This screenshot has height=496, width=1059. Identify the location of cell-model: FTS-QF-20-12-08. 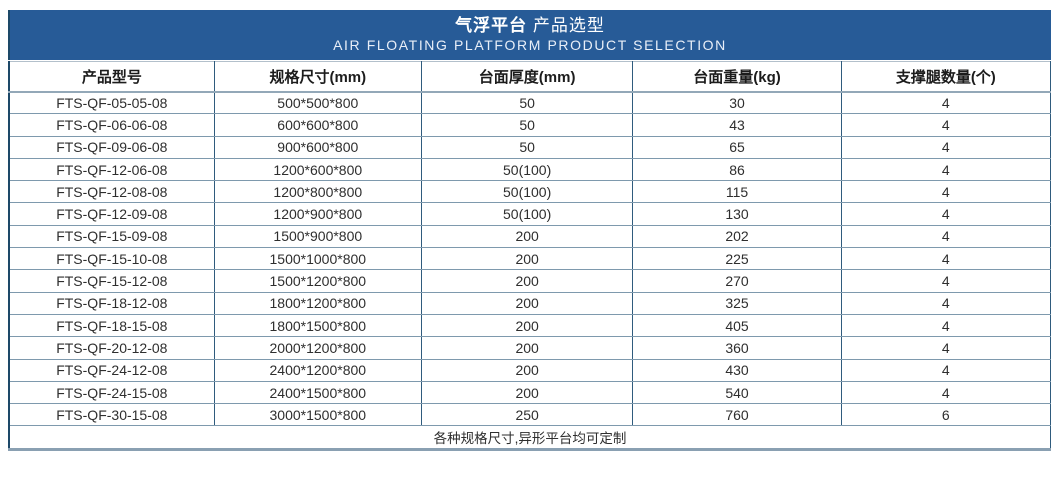
(111, 348).